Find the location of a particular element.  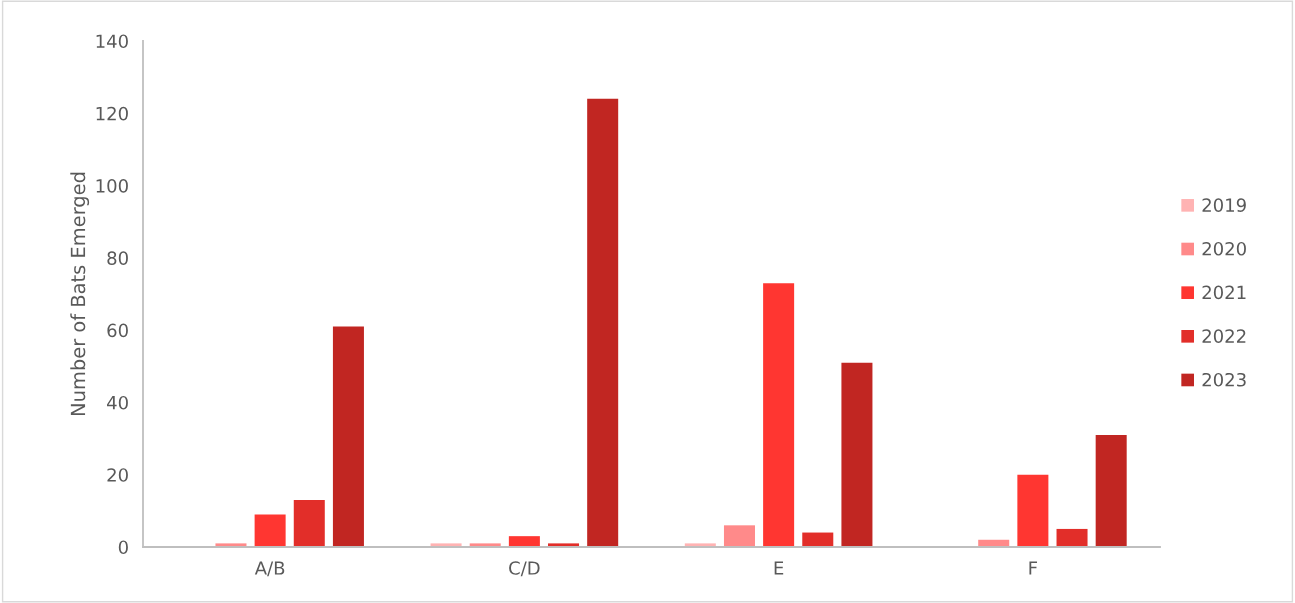

x-tick-label: E is located at coordinates (779, 568).